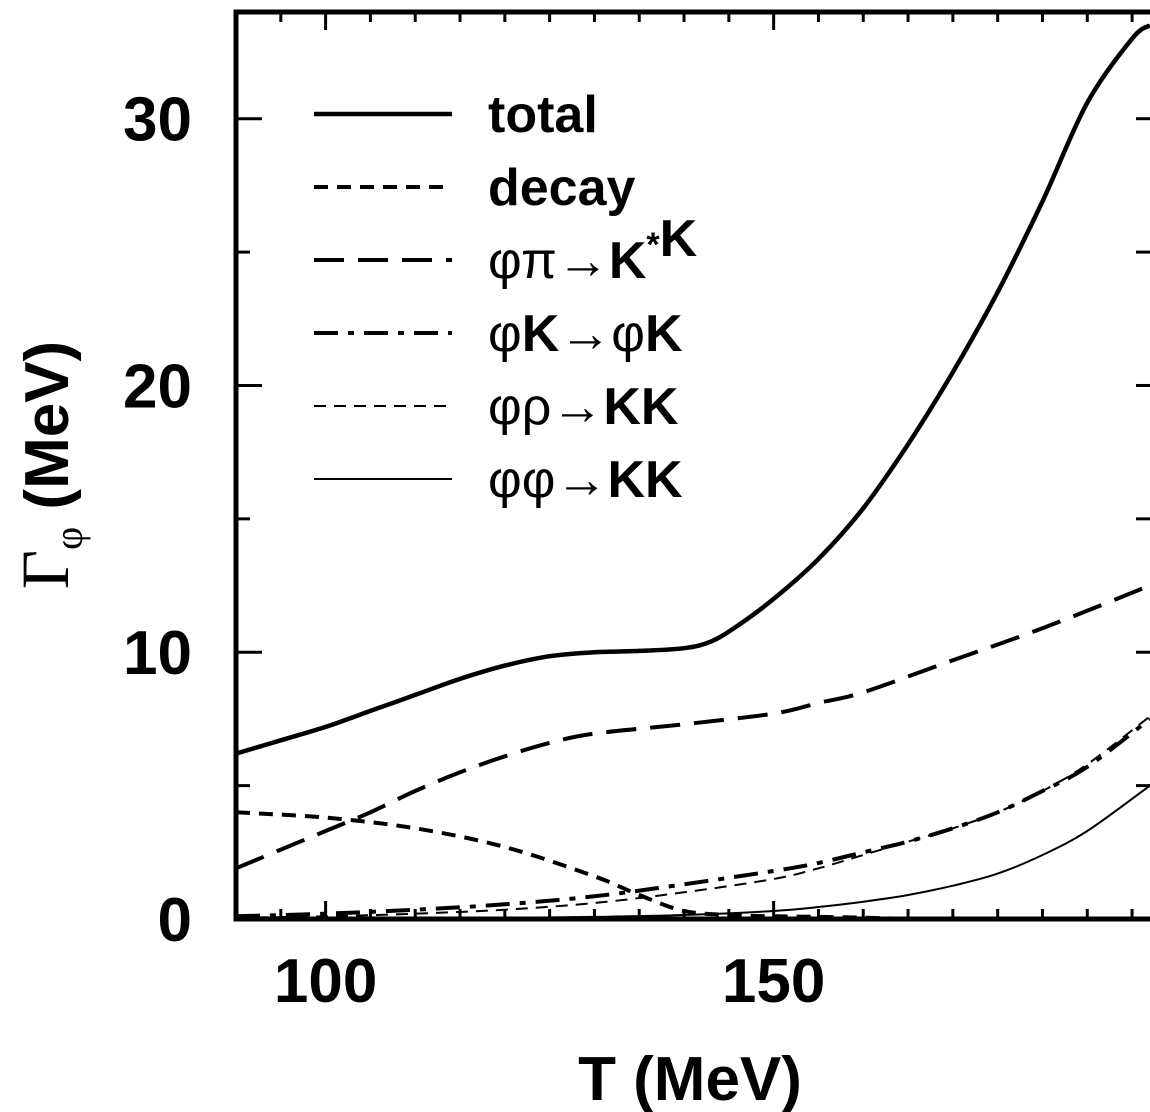  I want to click on y-axis-label: Γφ (MeV), so click(49, 465).